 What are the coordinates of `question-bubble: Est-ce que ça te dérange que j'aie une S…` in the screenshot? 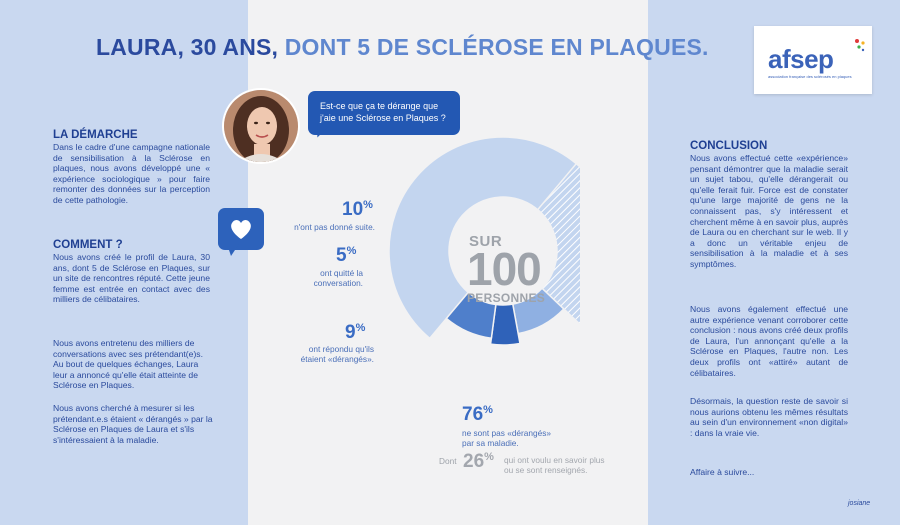 It's located at (384, 113).